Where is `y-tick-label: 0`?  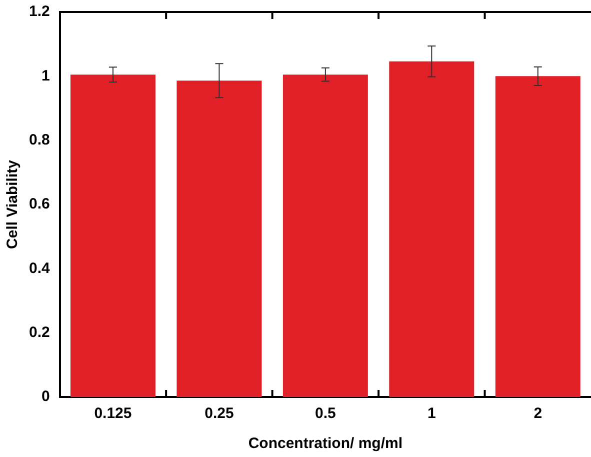 y-tick-label: 0 is located at coordinates (46, 397).